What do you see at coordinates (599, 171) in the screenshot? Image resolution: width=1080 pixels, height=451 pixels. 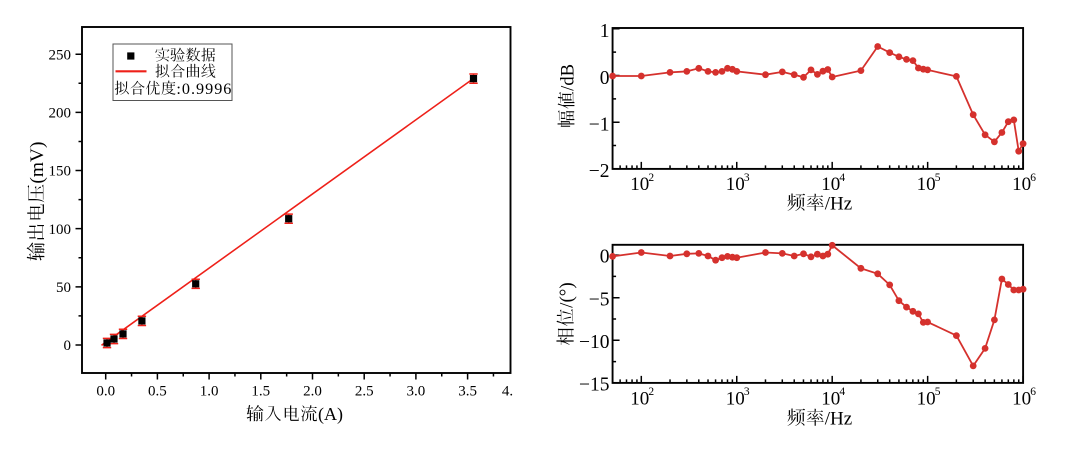 I see `svg-text: −2` at bounding box center [599, 171].